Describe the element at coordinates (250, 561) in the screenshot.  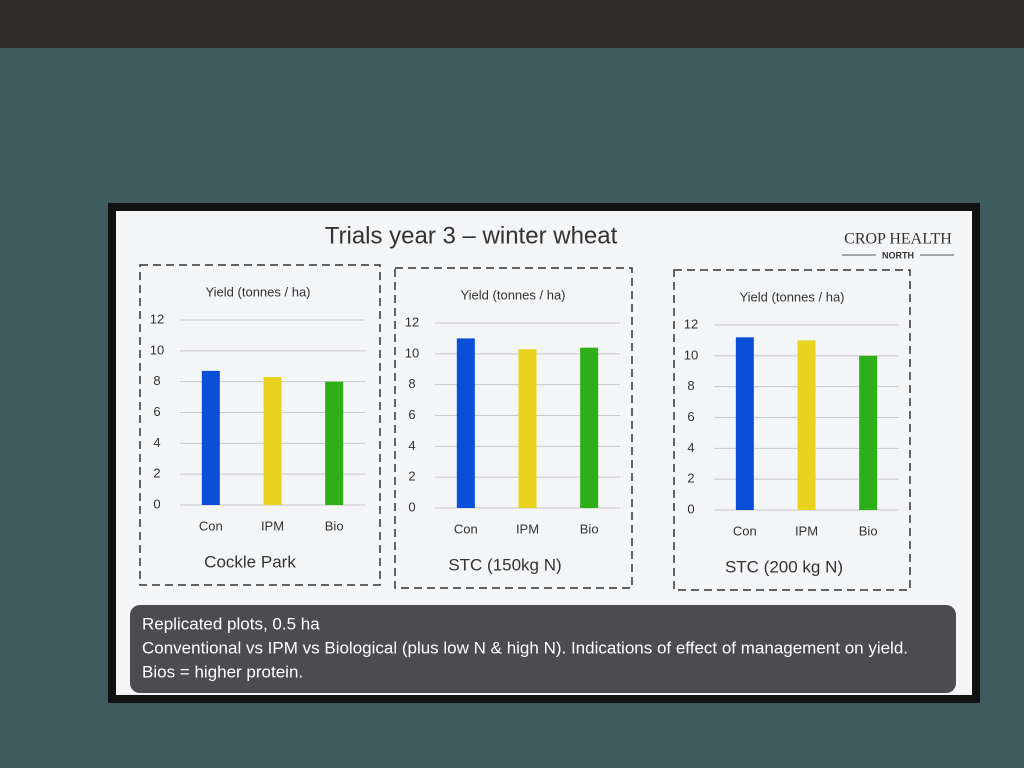
I see `chart-title: Cockle Park` at that location.